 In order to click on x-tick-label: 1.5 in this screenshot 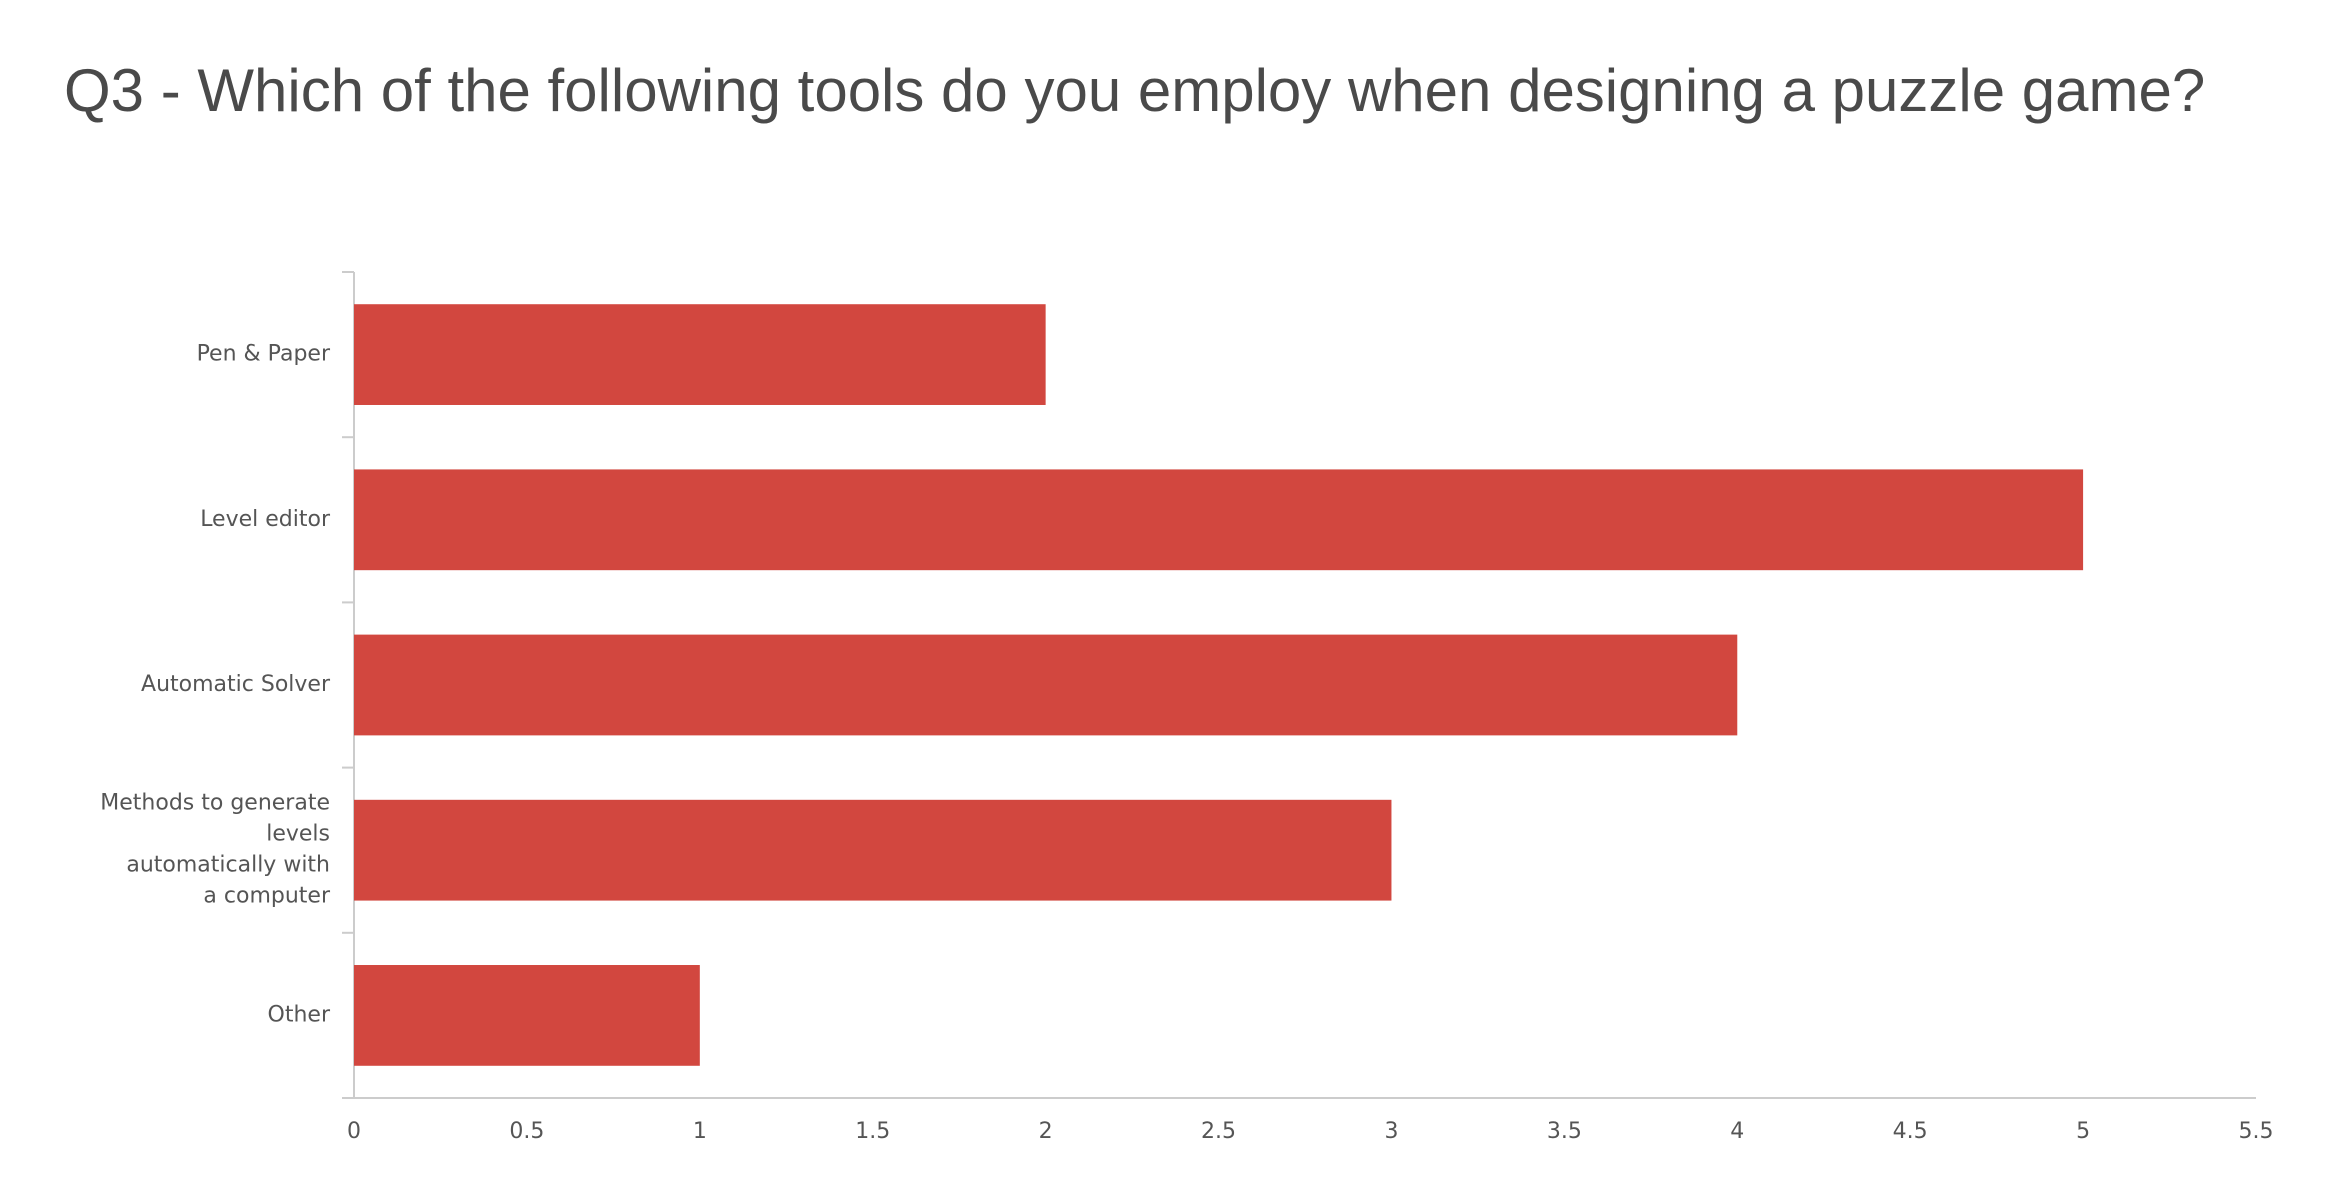, I will do `click(872, 1131)`.